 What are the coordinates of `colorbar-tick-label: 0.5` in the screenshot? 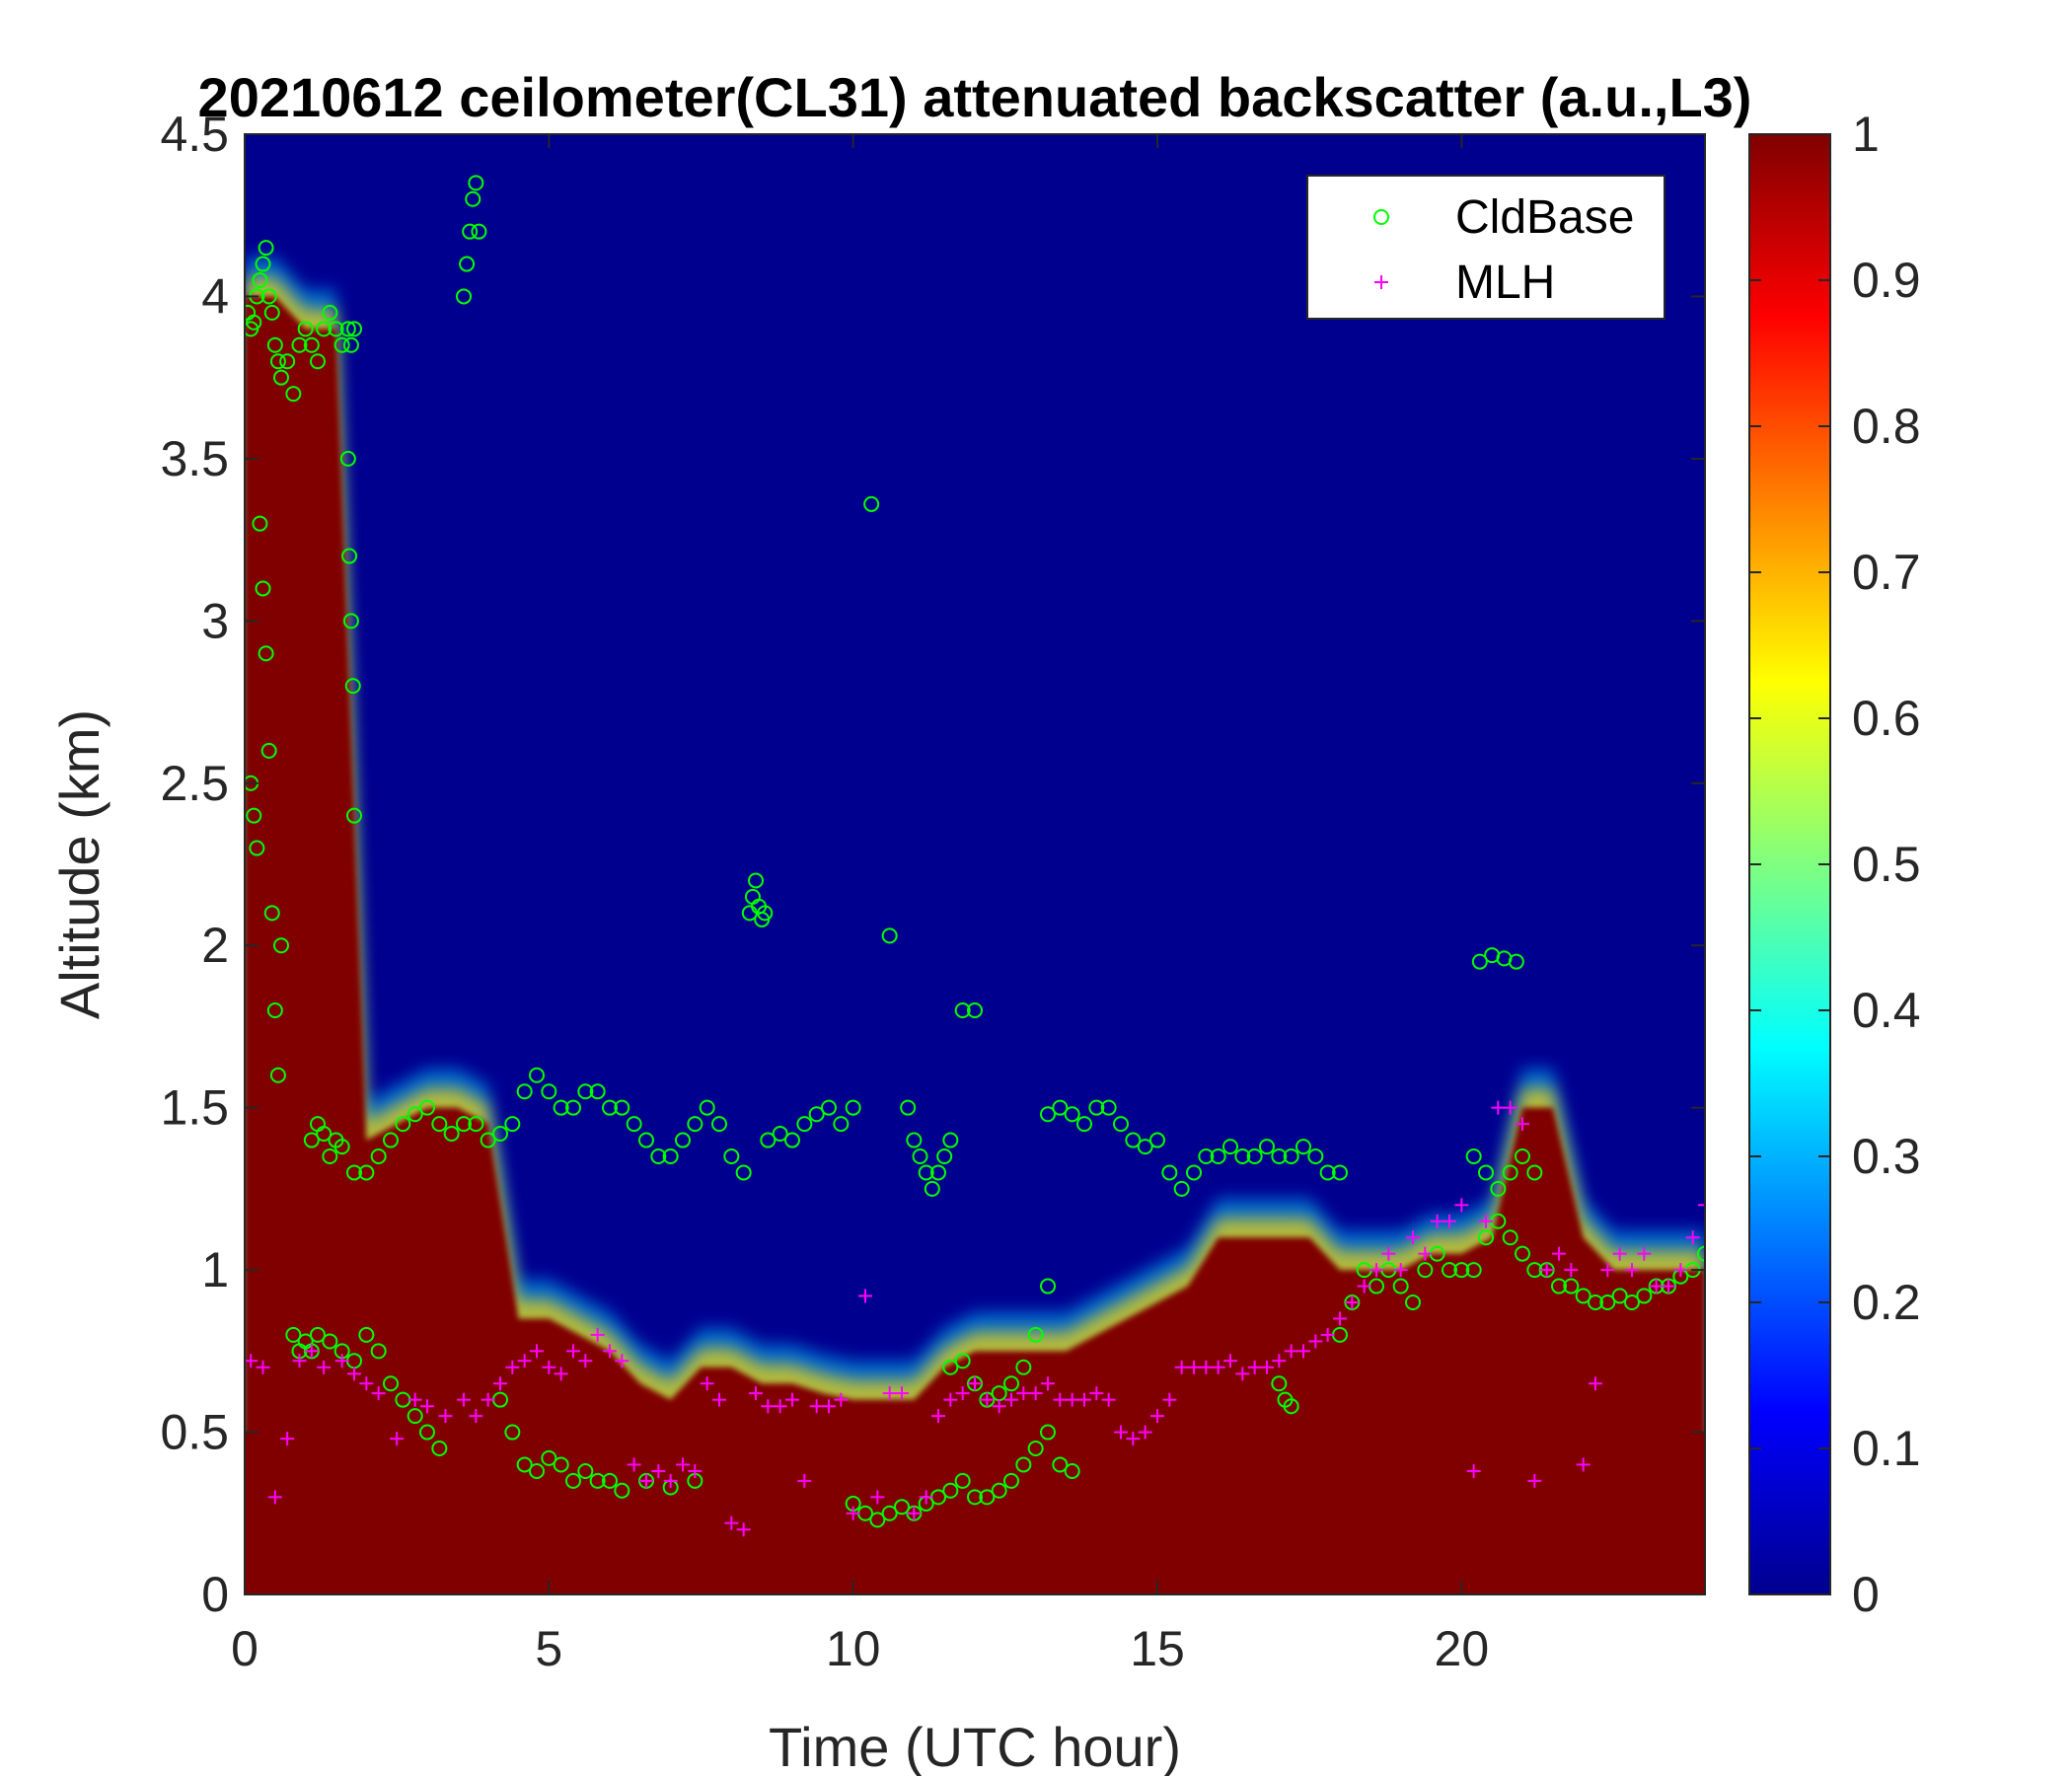 It's located at (1887, 865).